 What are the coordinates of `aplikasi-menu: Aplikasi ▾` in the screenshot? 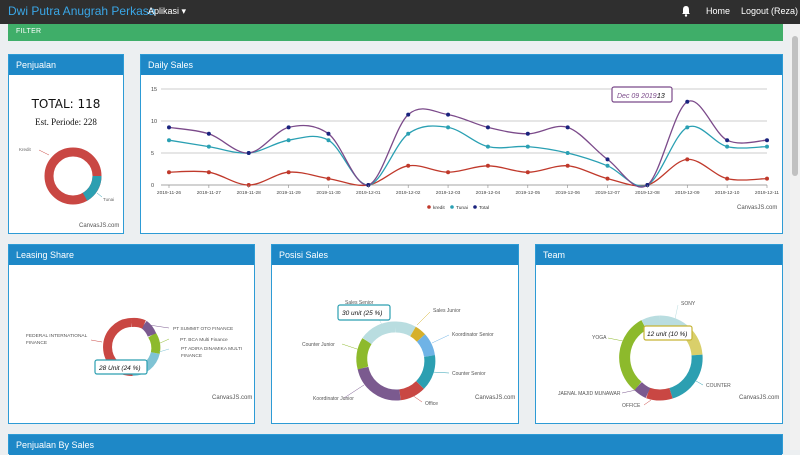 It's located at (167, 11).